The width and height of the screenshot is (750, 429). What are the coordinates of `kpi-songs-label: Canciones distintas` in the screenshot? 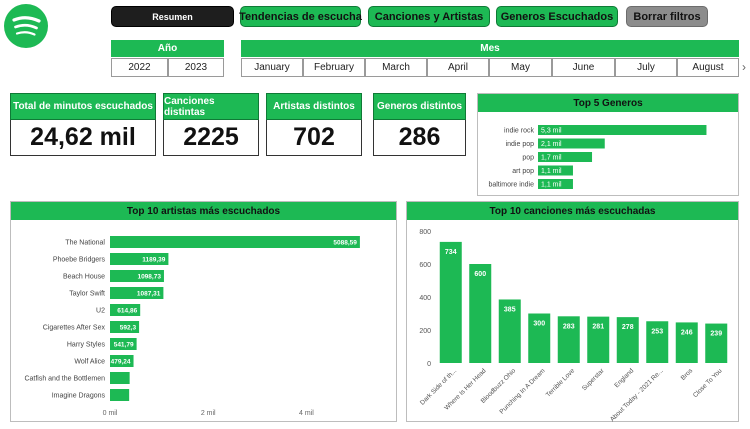 It's located at (211, 106).